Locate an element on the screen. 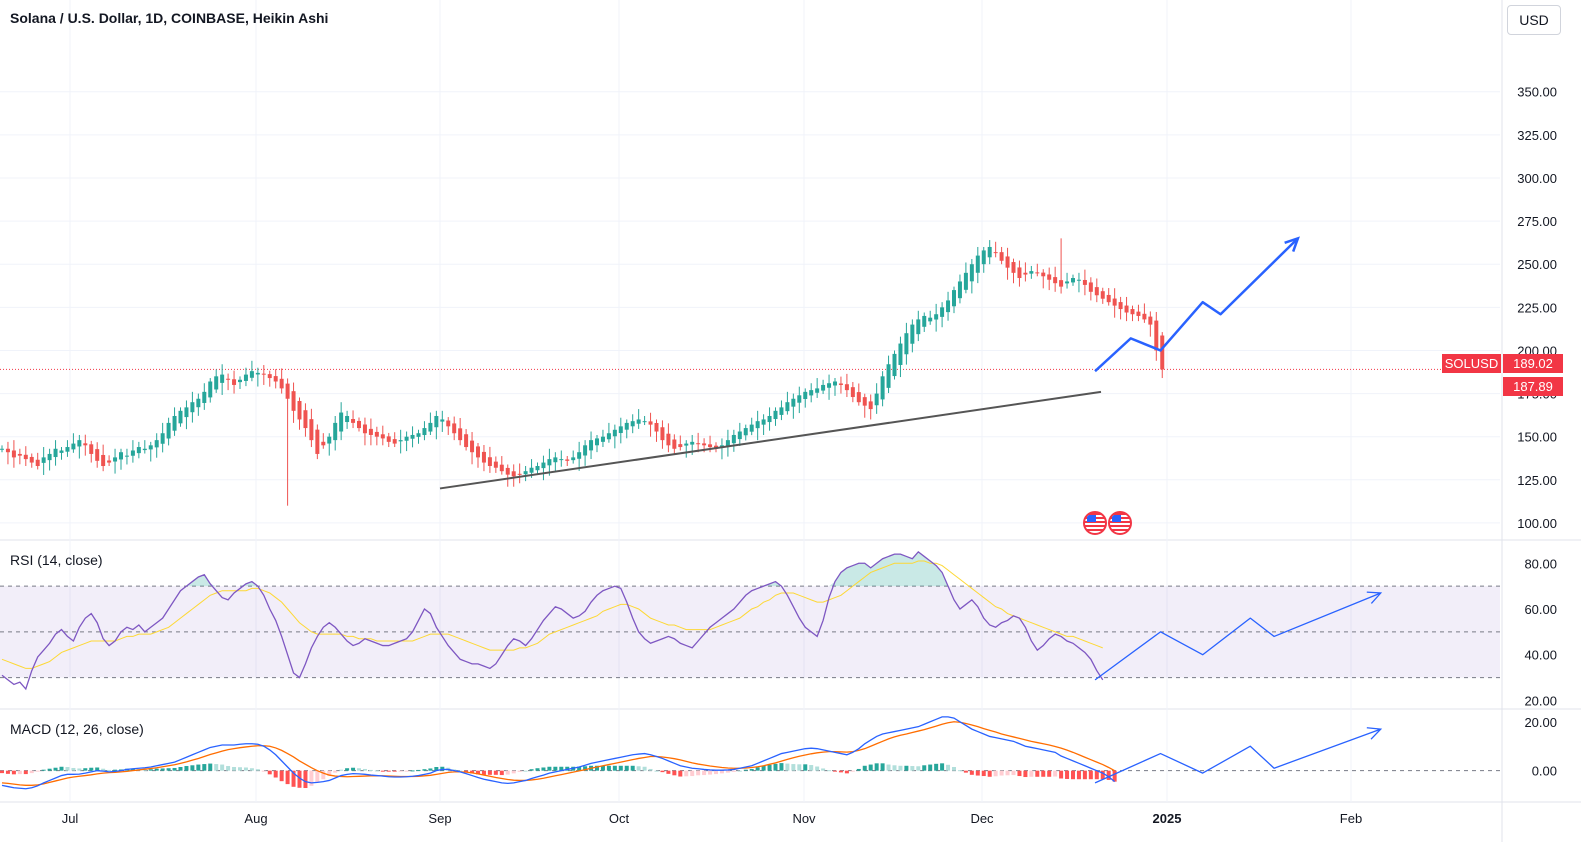  price-tick-label: 275.00 is located at coordinates (1537, 221).